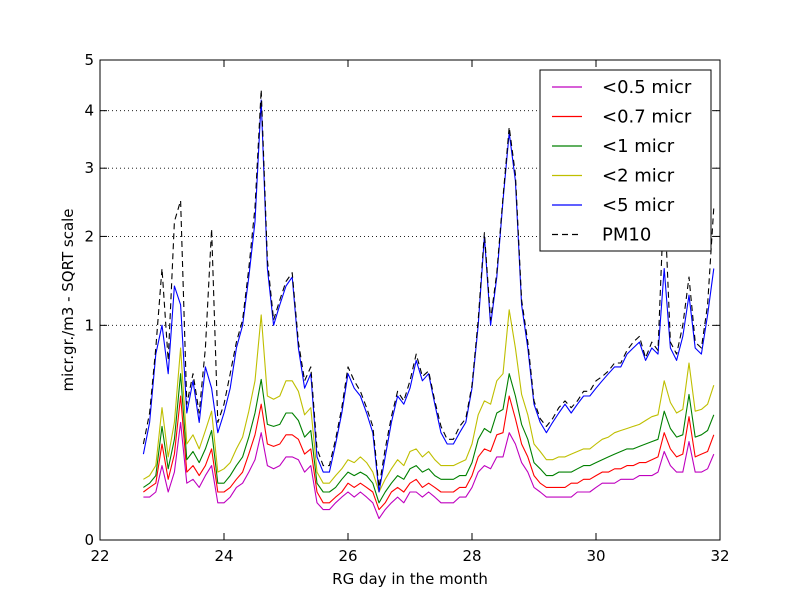  What do you see at coordinates (471, 556) in the screenshot?
I see `x-tick-label-3: 28` at bounding box center [471, 556].